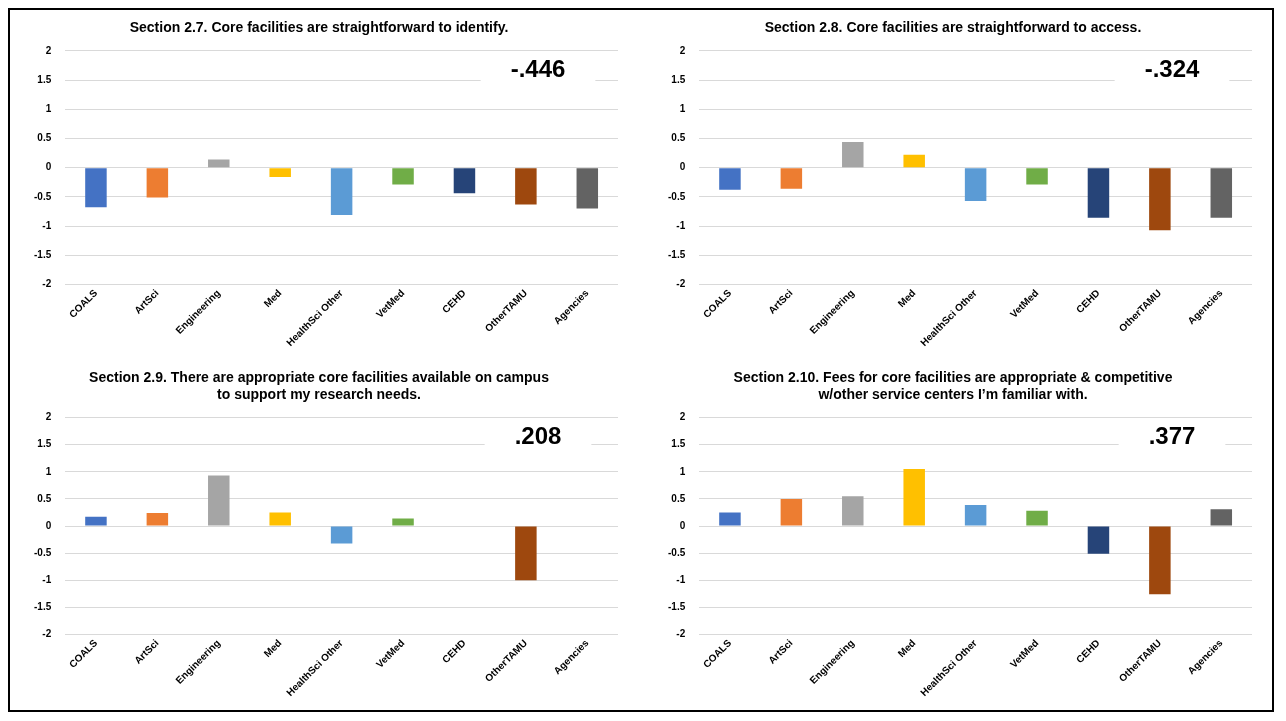 The height and width of the screenshot is (721, 1286). What do you see at coordinates (319, 386) in the screenshot?
I see `chart-title: Section 2.9. There are appropriate core facilities available on campus to support my research needs.` at bounding box center [319, 386].